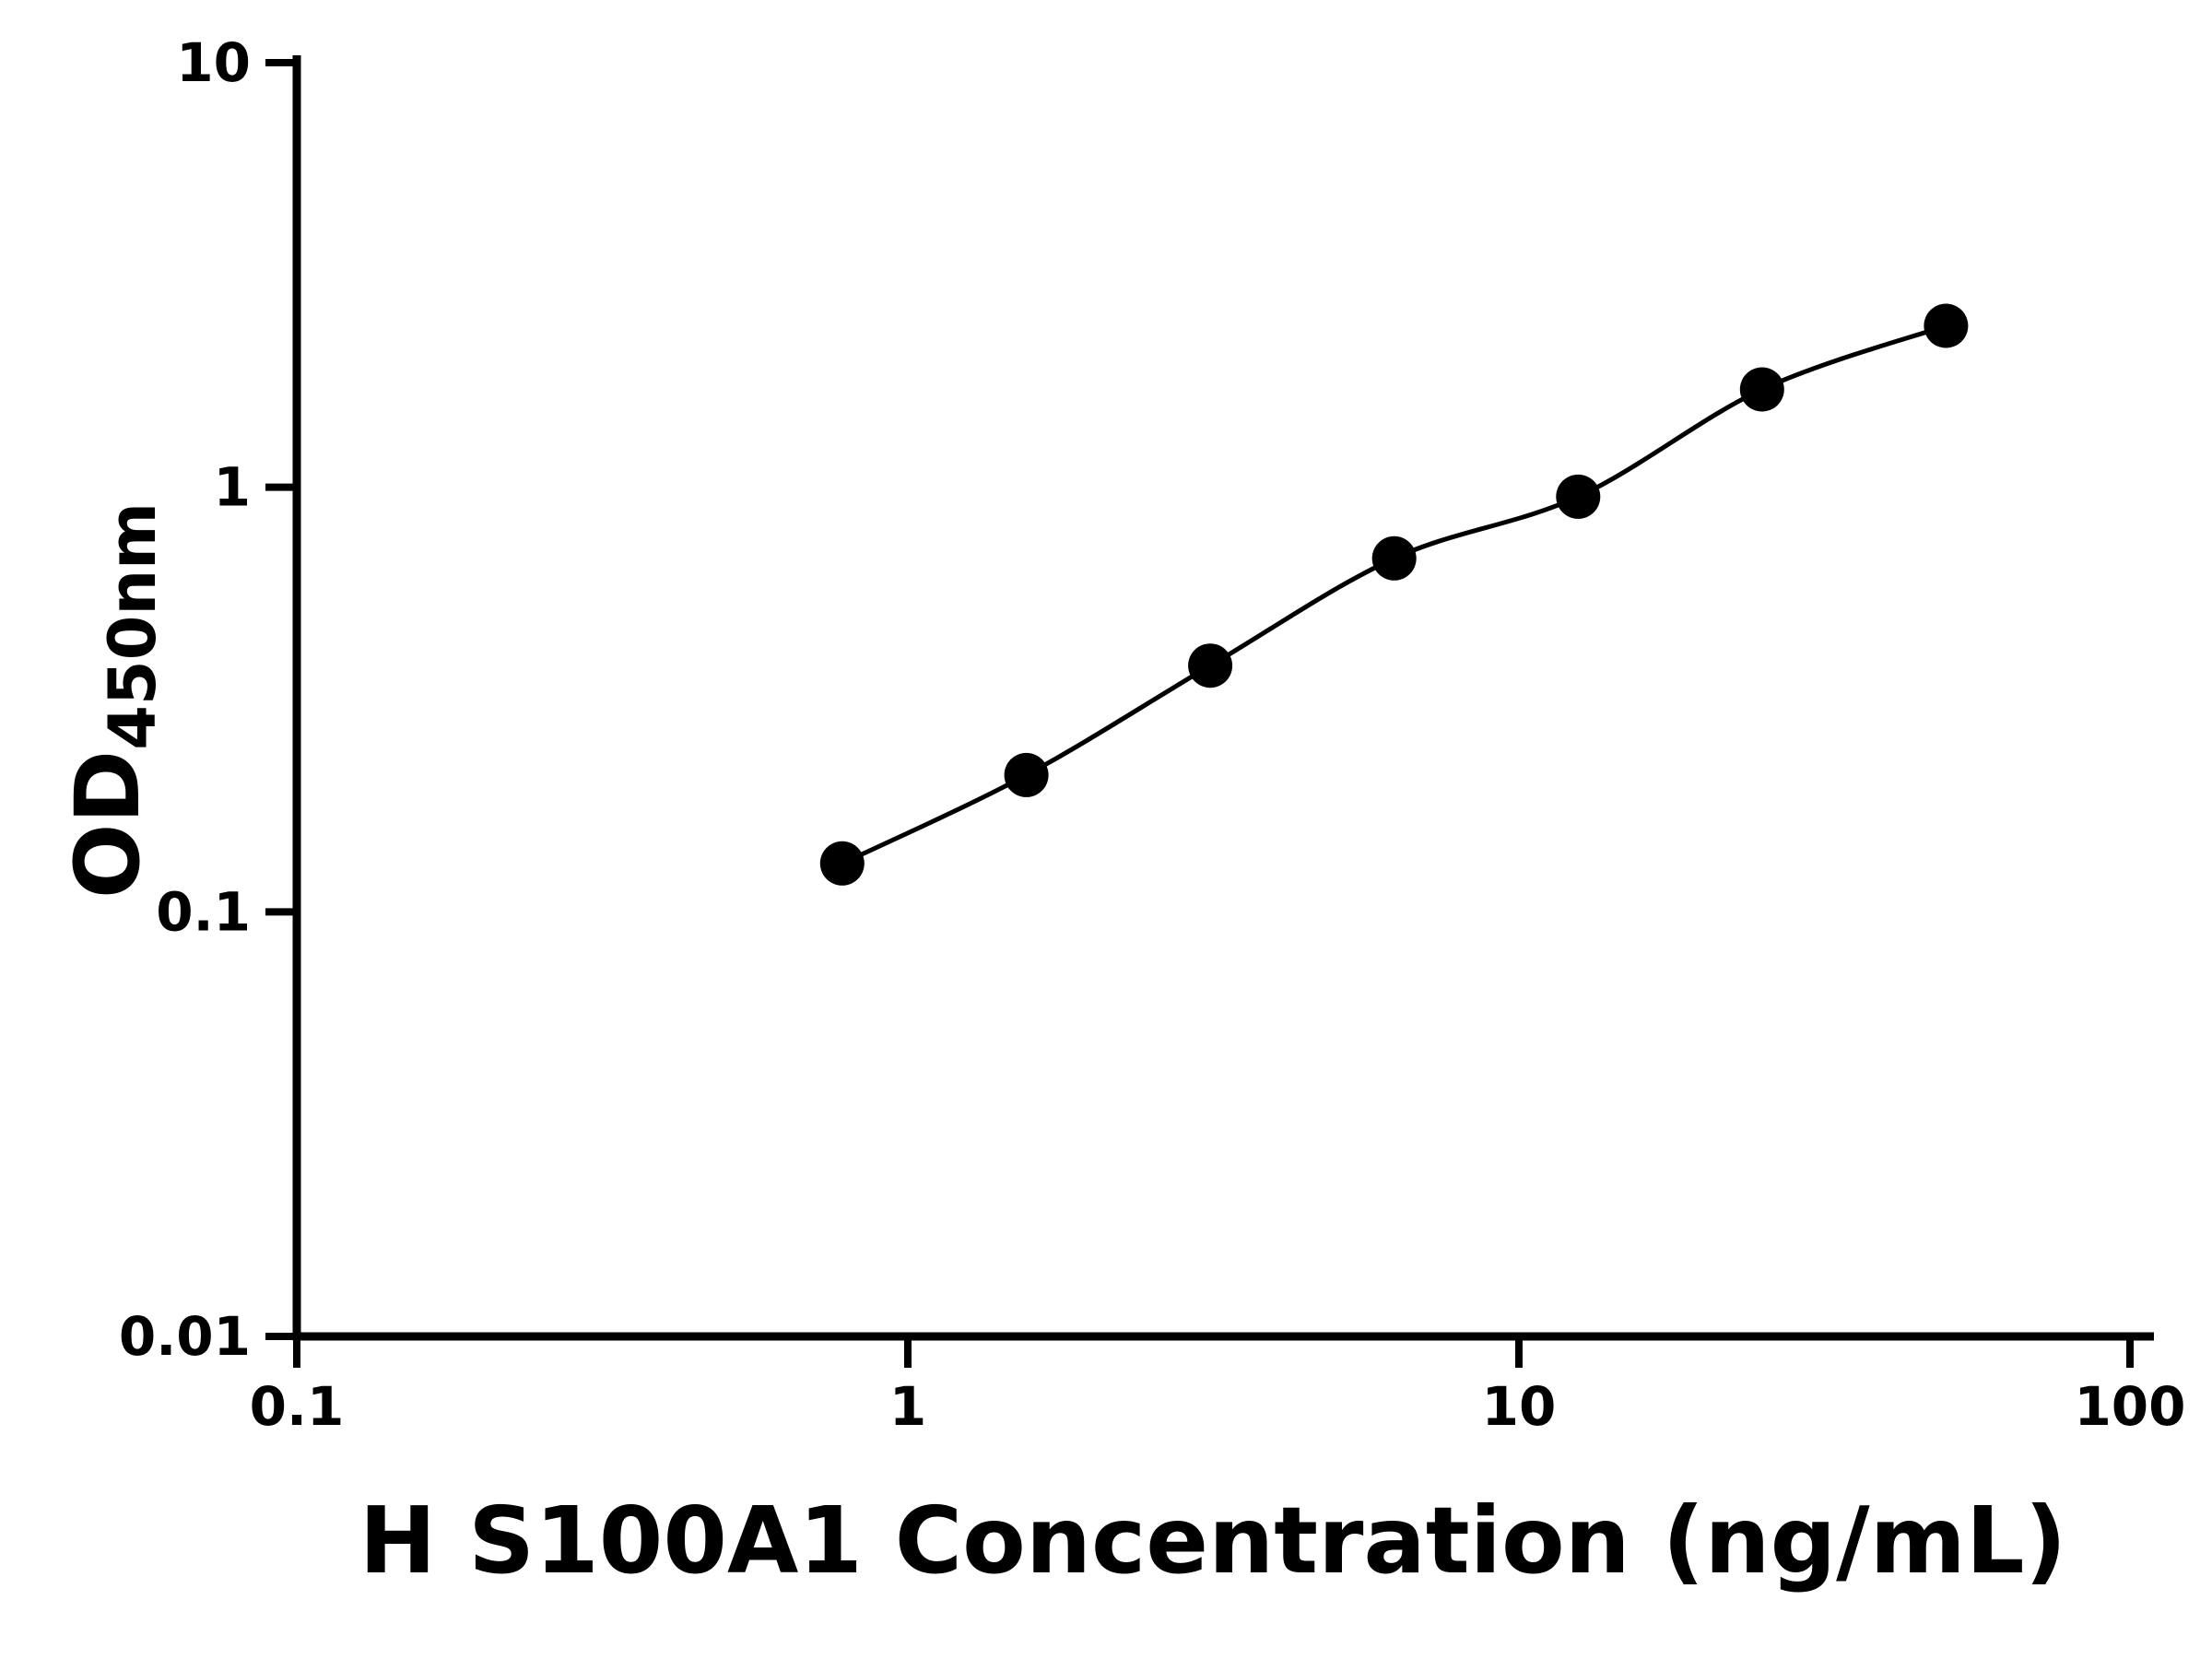  I want to click on x-tick-label: 0.1, so click(297, 1406).